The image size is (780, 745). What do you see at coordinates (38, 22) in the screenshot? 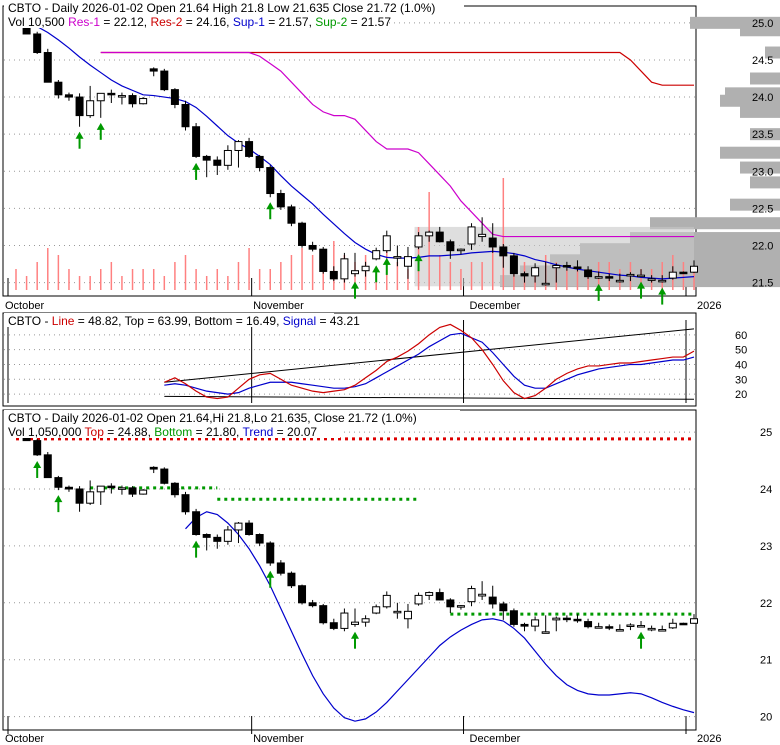
I see `header-segment: Vol 10,500` at bounding box center [38, 22].